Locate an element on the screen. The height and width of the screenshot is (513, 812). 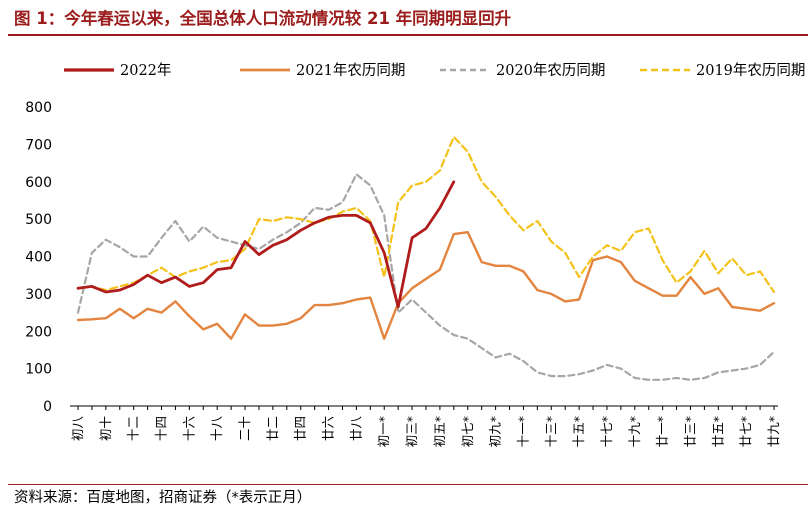
x-tick-label: 初九* is located at coordinates (495, 431).